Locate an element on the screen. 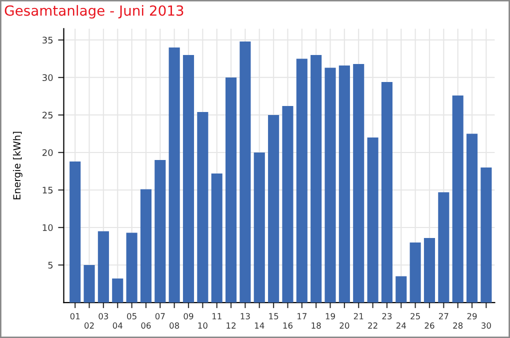 This screenshot has height=338, width=510. x-tick-label: 25 is located at coordinates (415, 316).